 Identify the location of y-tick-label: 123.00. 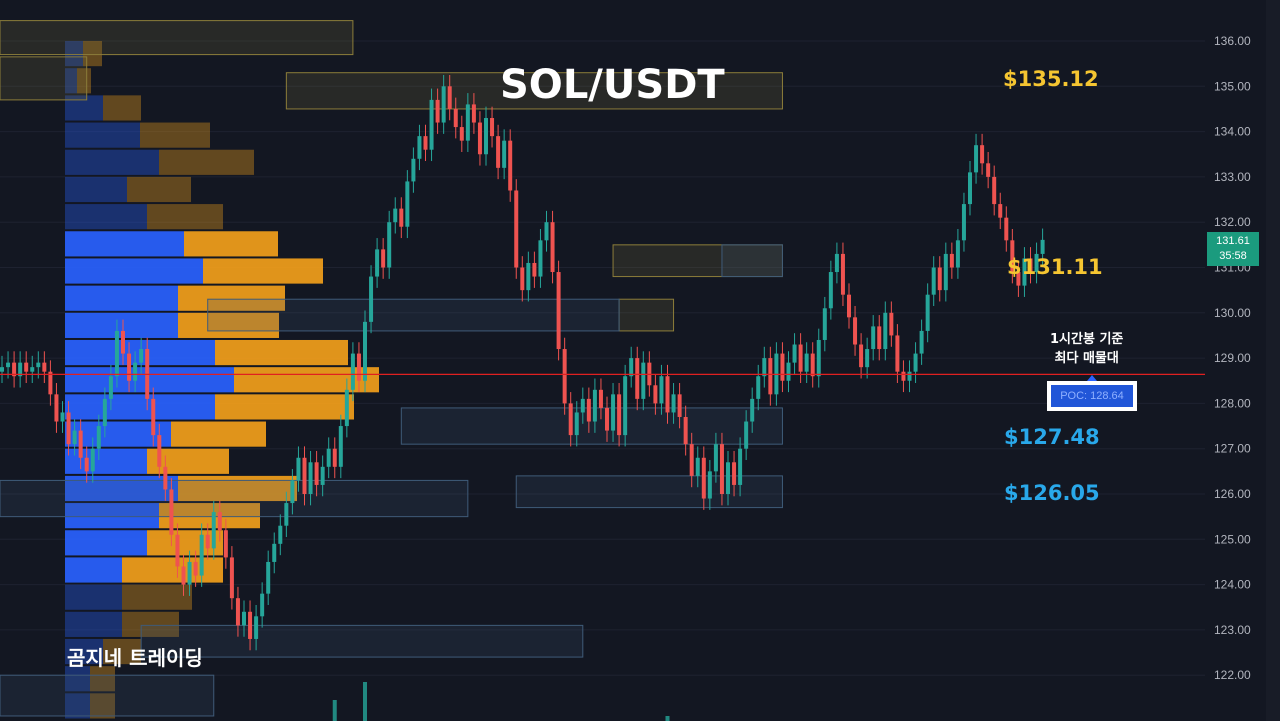
(1232, 630).